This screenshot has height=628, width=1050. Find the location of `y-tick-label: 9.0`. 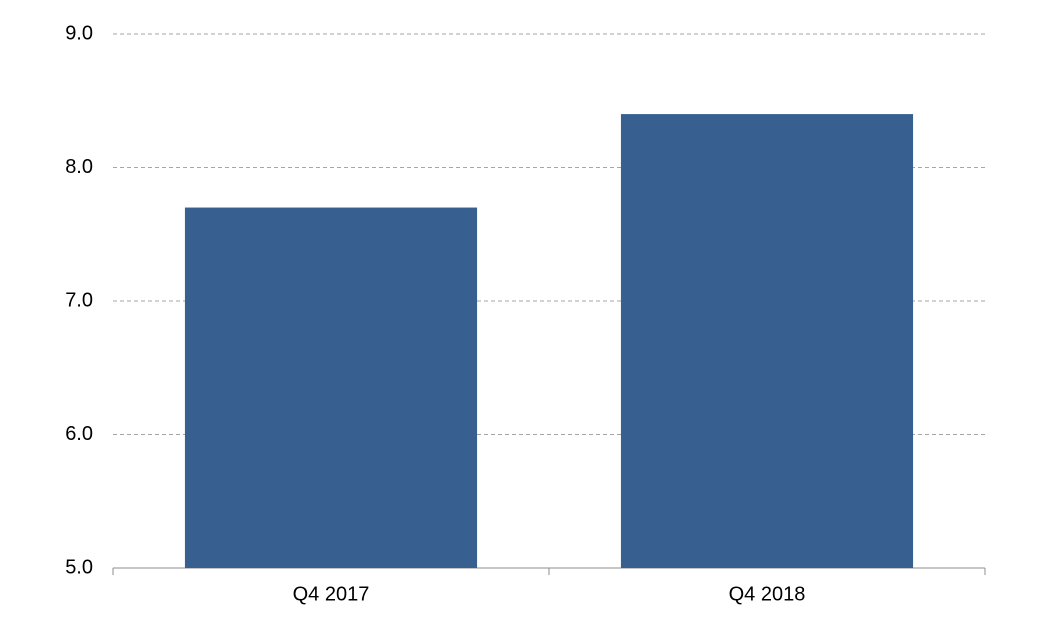

y-tick-label: 9.0 is located at coordinates (79, 33).